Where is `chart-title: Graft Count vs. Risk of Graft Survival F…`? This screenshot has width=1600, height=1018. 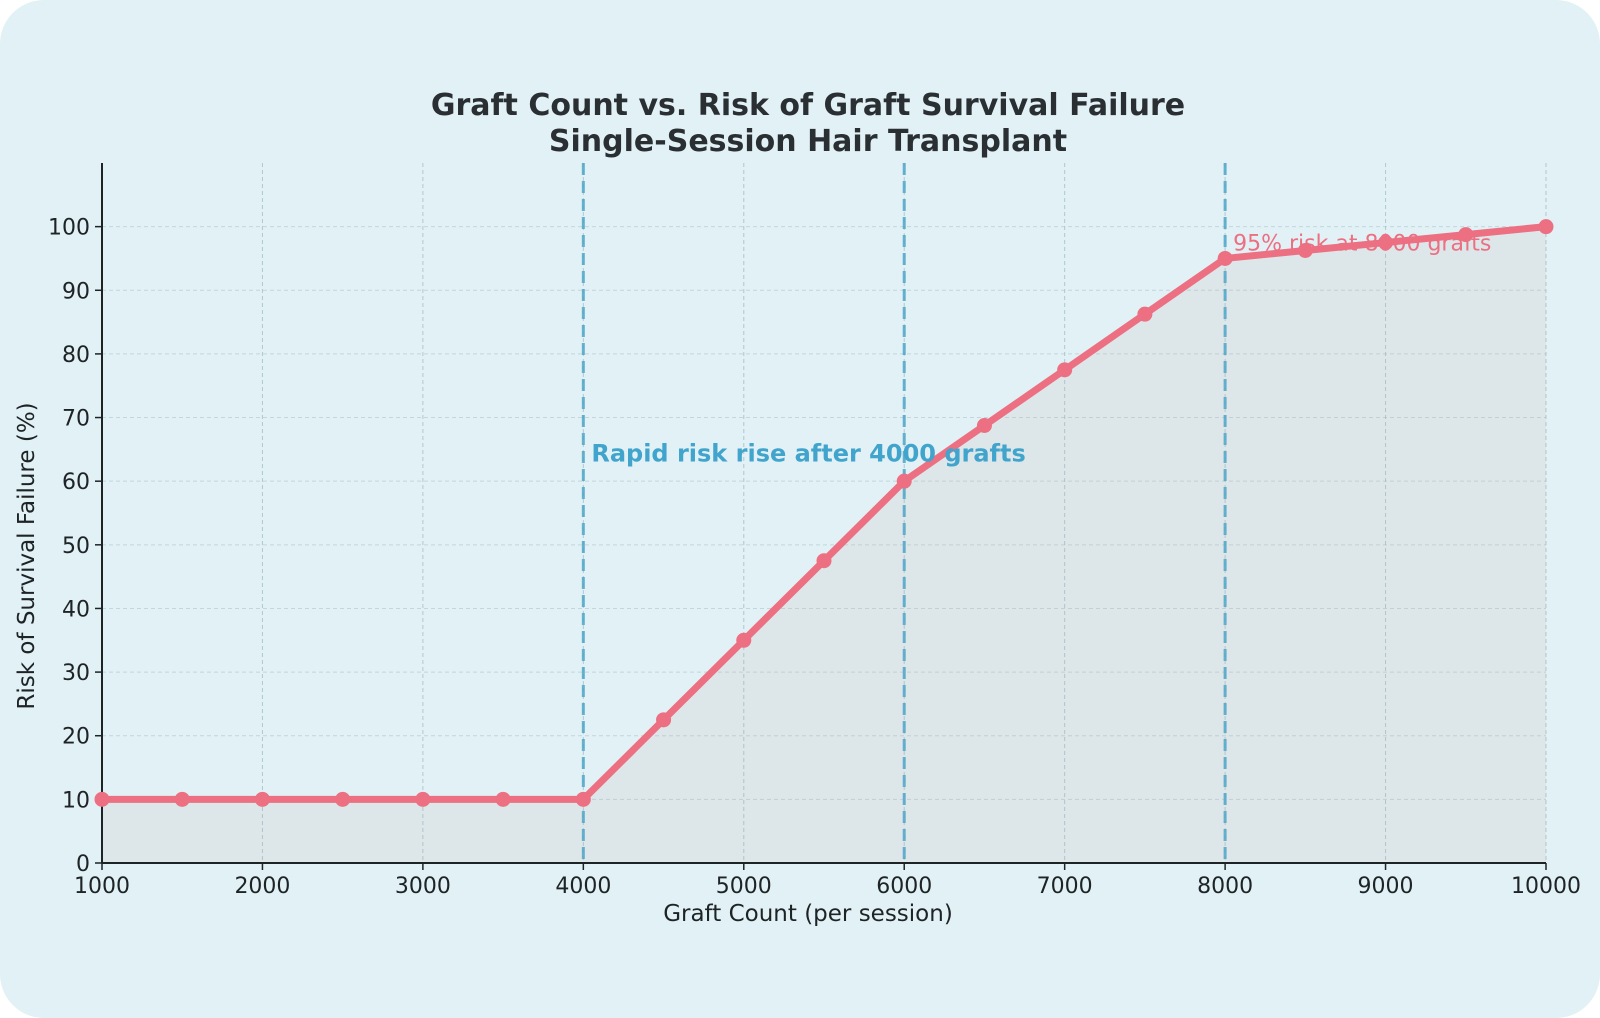
chart-title: Graft Count vs. Risk of Graft Survival F… is located at coordinates (808, 105).